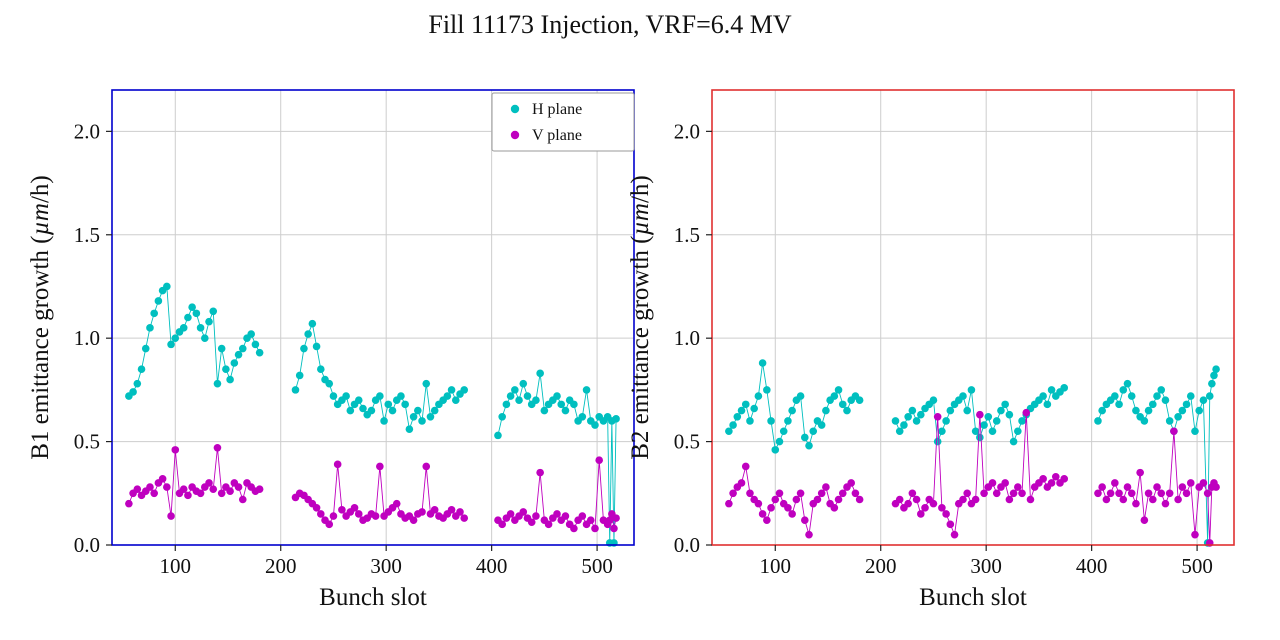  What do you see at coordinates (87, 235) in the screenshot?
I see `y-tick-label: 1.5` at bounding box center [87, 235].